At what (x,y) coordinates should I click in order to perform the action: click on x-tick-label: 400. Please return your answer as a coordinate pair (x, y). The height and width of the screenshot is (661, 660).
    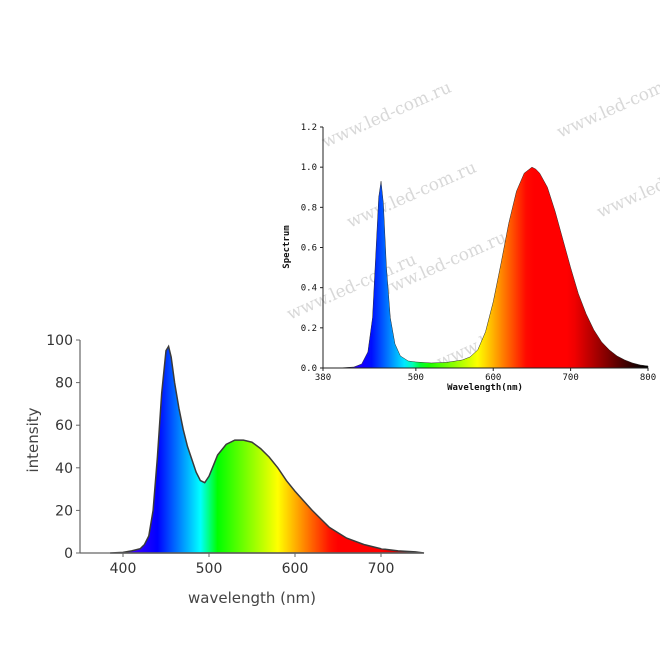
    Looking at the image, I should click on (123, 569).